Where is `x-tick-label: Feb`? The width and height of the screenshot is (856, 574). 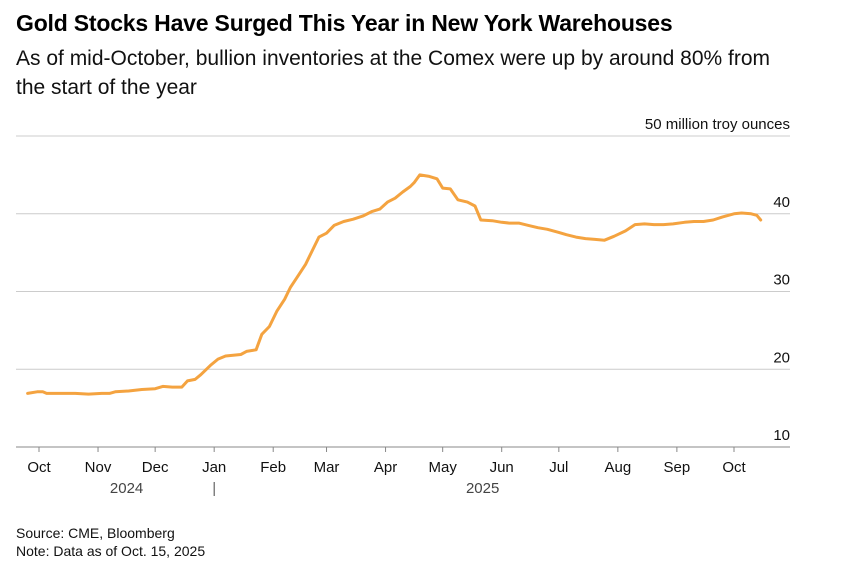 x-tick-label: Feb is located at coordinates (273, 467).